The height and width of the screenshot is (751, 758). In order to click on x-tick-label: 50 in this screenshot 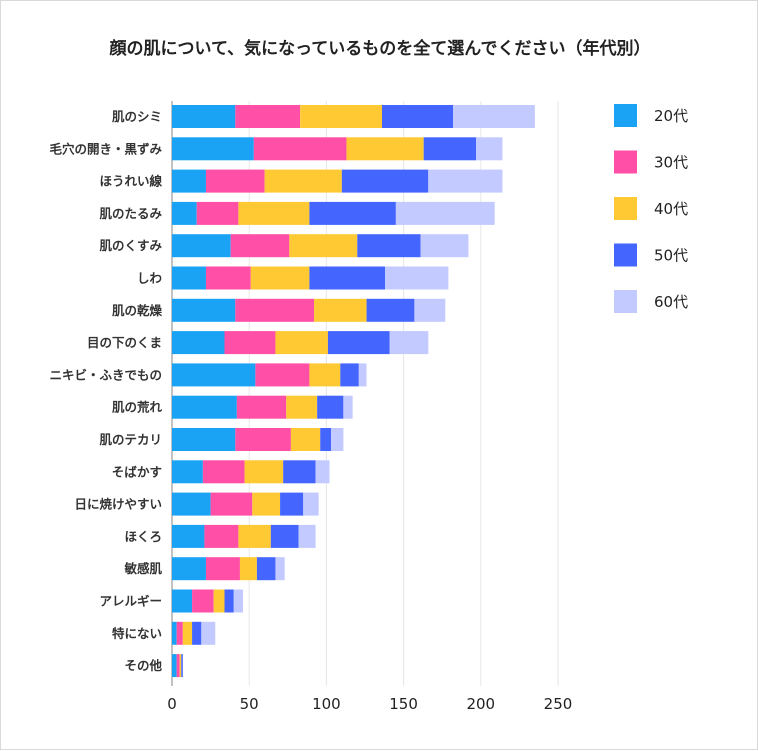, I will do `click(249, 704)`.